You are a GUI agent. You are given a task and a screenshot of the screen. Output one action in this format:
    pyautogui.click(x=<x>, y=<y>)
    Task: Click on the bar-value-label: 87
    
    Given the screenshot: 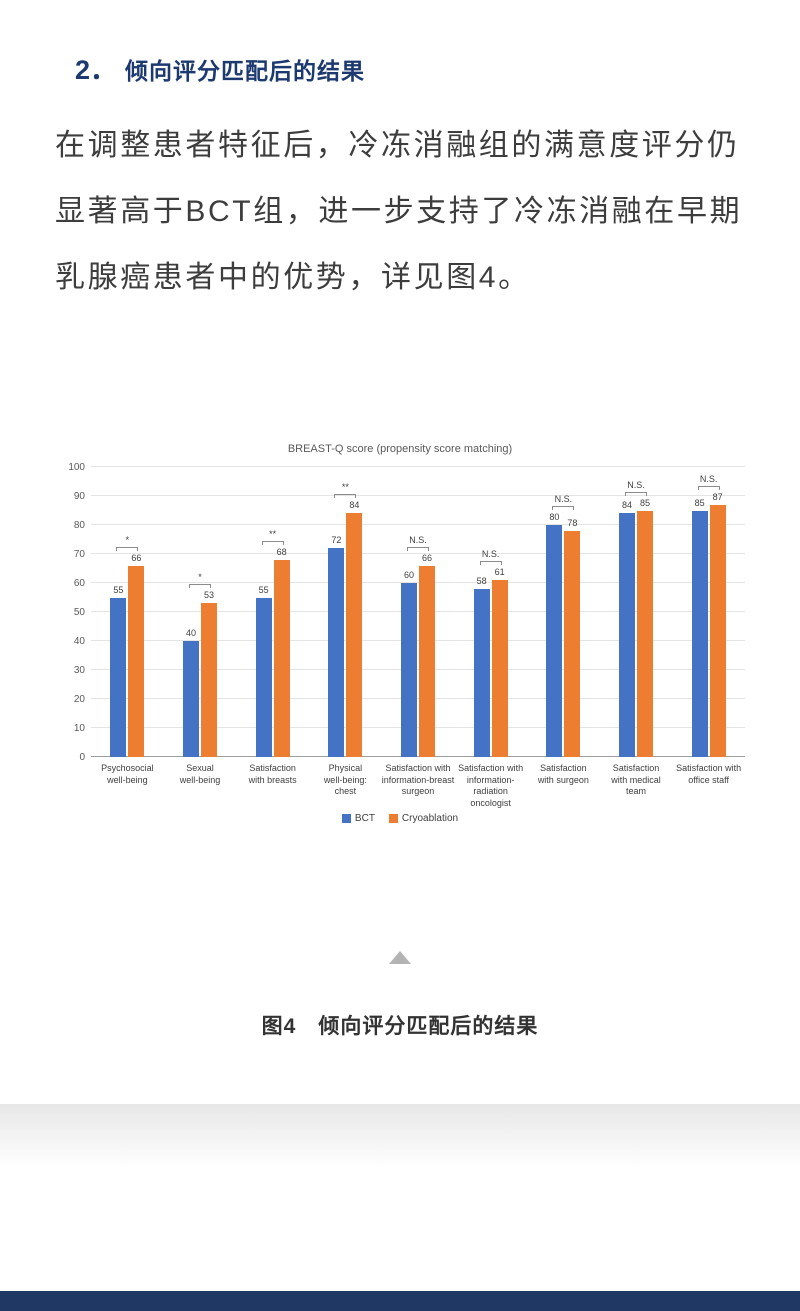 What is the action you would take?
    pyautogui.click(x=717, y=496)
    